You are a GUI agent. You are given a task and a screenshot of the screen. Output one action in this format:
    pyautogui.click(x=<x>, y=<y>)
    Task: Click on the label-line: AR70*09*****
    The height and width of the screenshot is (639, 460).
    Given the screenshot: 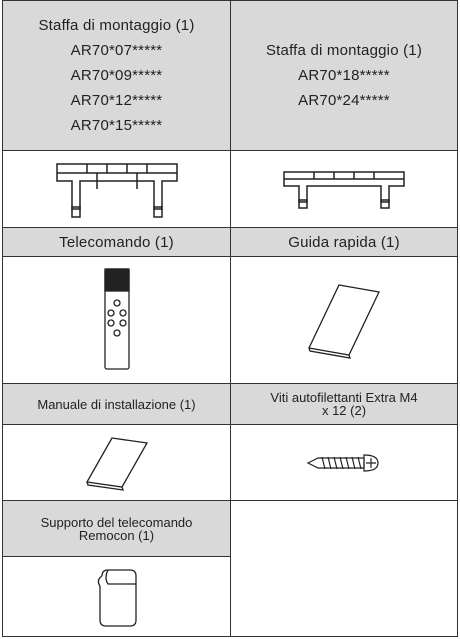 What is the action you would take?
    pyautogui.click(x=116, y=75)
    